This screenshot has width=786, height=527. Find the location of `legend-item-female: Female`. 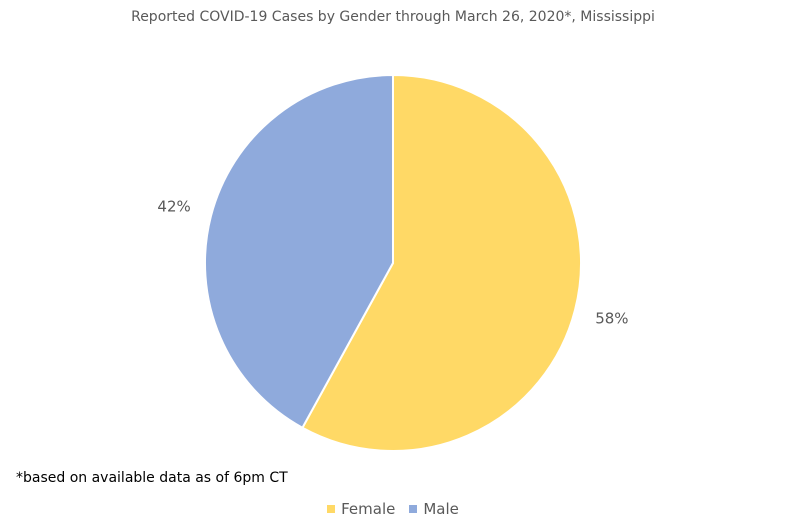

legend-item-female: Female is located at coordinates (361, 509).